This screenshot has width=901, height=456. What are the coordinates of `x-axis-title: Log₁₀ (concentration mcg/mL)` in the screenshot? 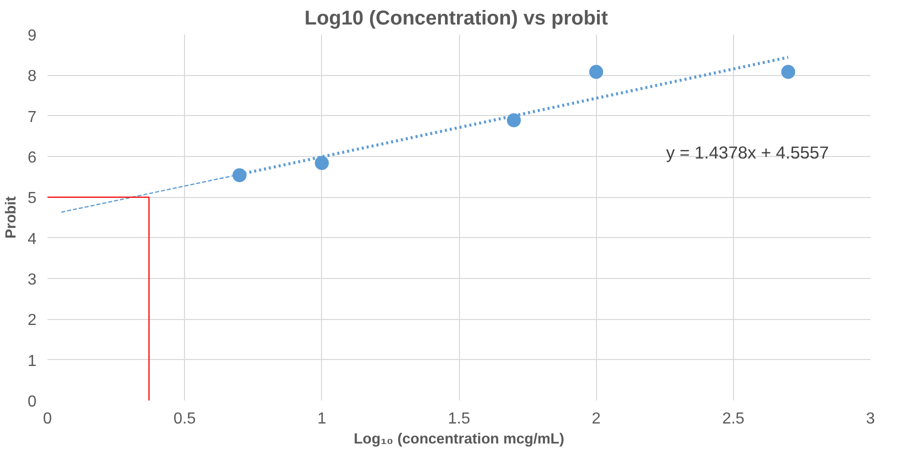 It's located at (459, 440).